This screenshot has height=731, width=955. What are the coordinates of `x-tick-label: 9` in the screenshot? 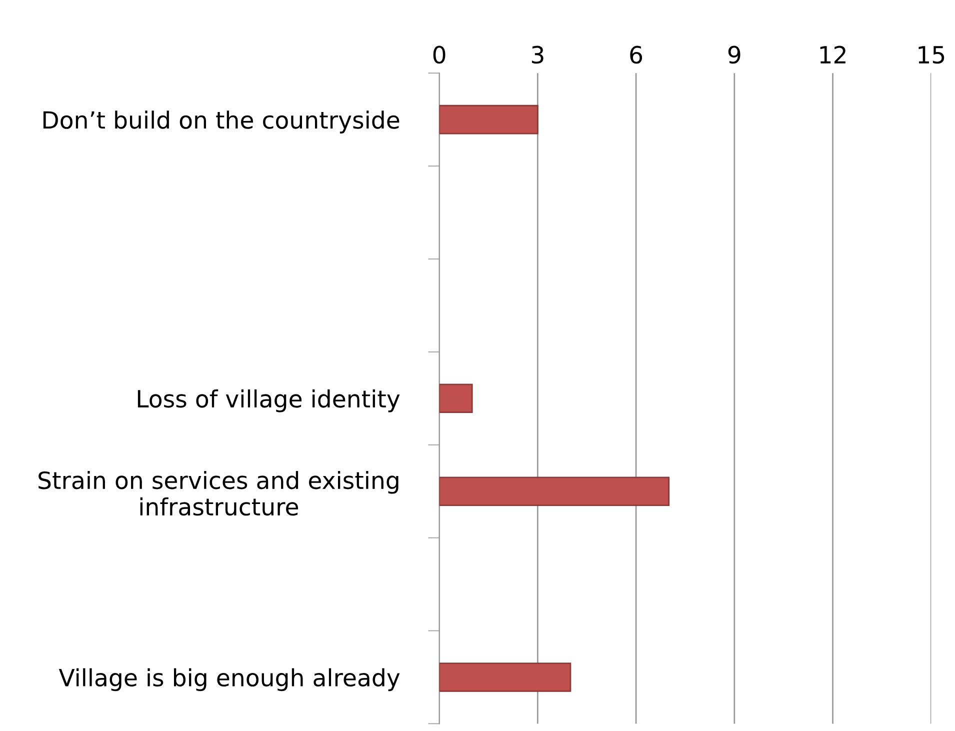 It's located at (734, 55).